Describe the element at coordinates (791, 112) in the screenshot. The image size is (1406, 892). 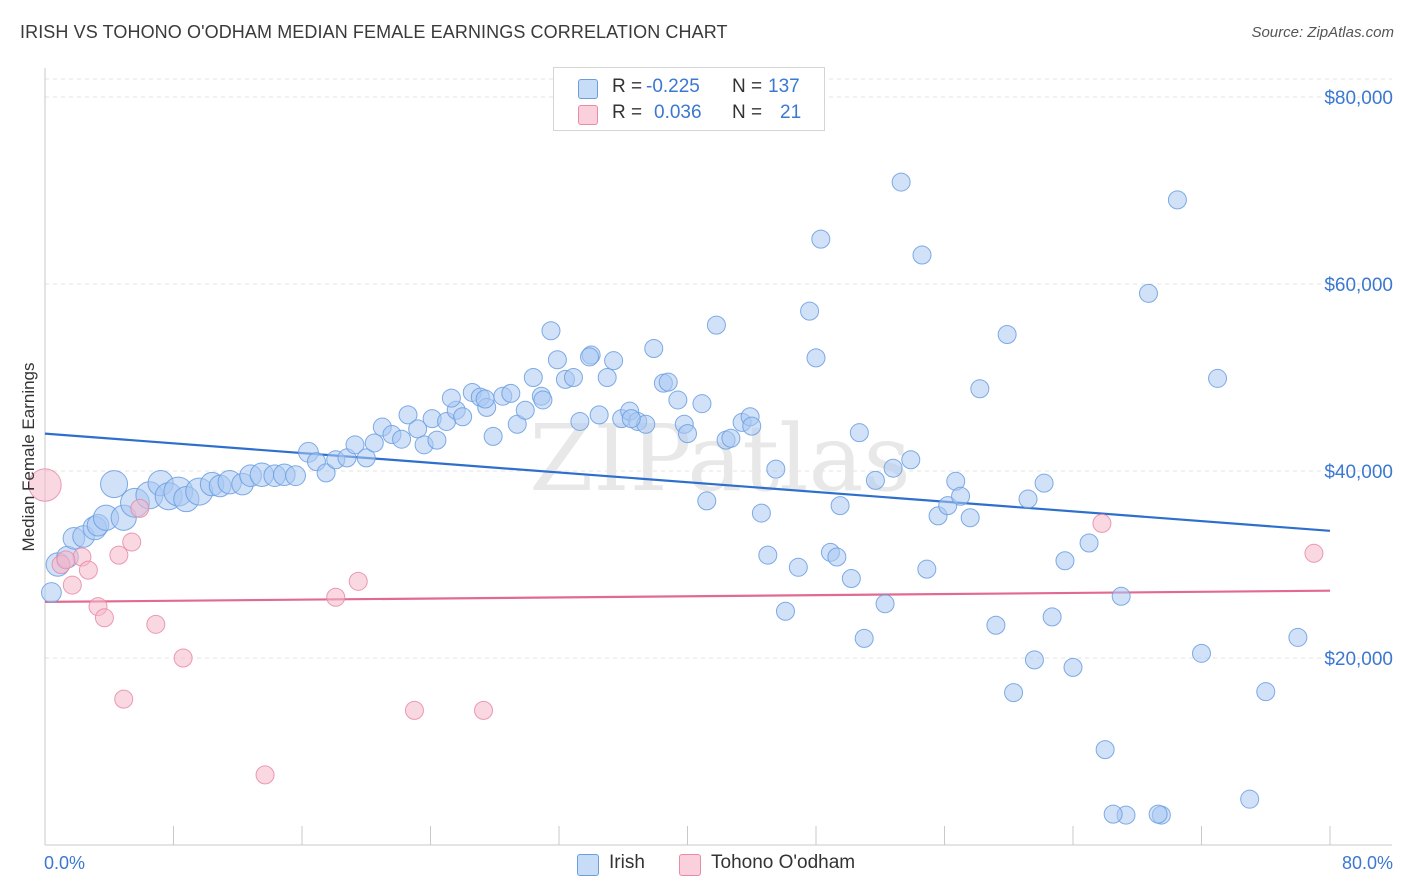
I see `legend-n-value: 21` at that location.